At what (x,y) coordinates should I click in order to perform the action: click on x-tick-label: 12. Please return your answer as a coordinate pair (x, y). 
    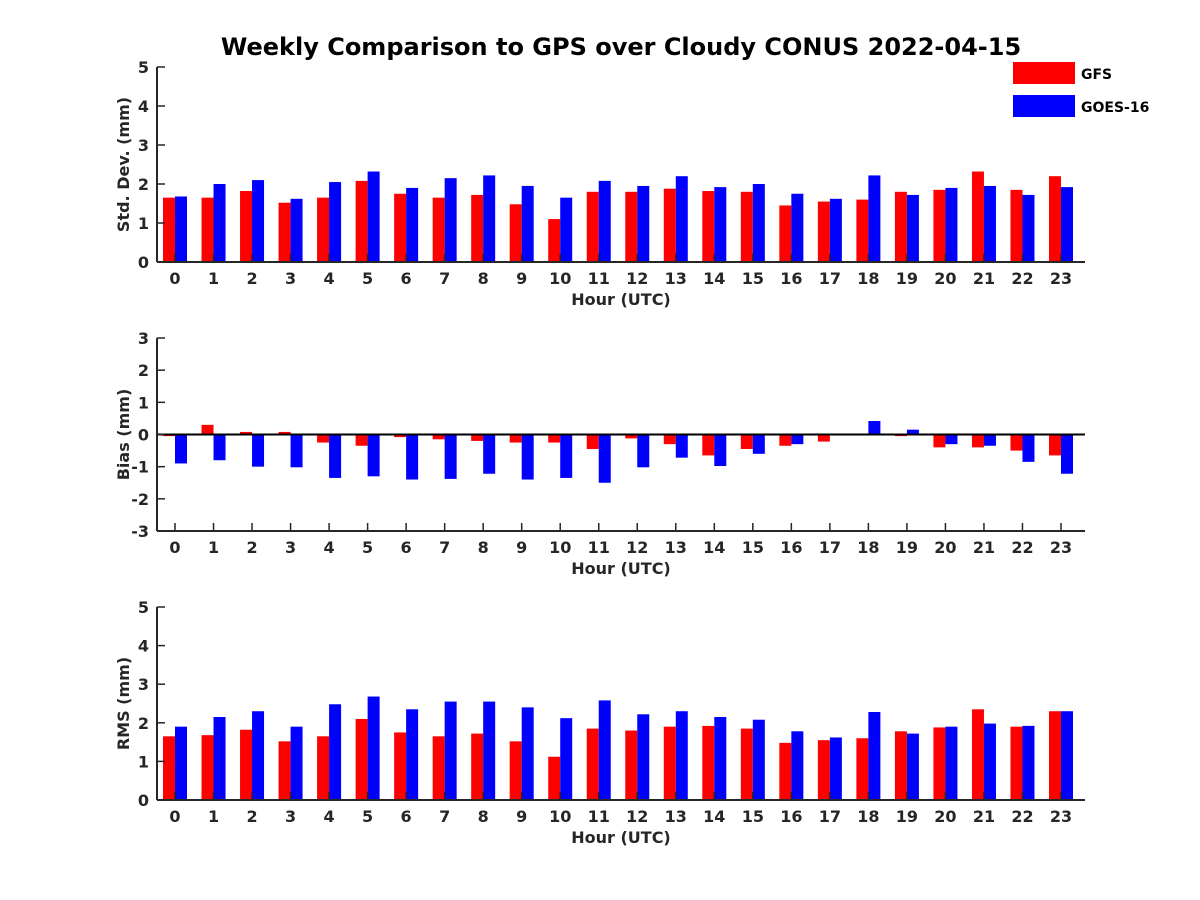
    Looking at the image, I should click on (637, 278).